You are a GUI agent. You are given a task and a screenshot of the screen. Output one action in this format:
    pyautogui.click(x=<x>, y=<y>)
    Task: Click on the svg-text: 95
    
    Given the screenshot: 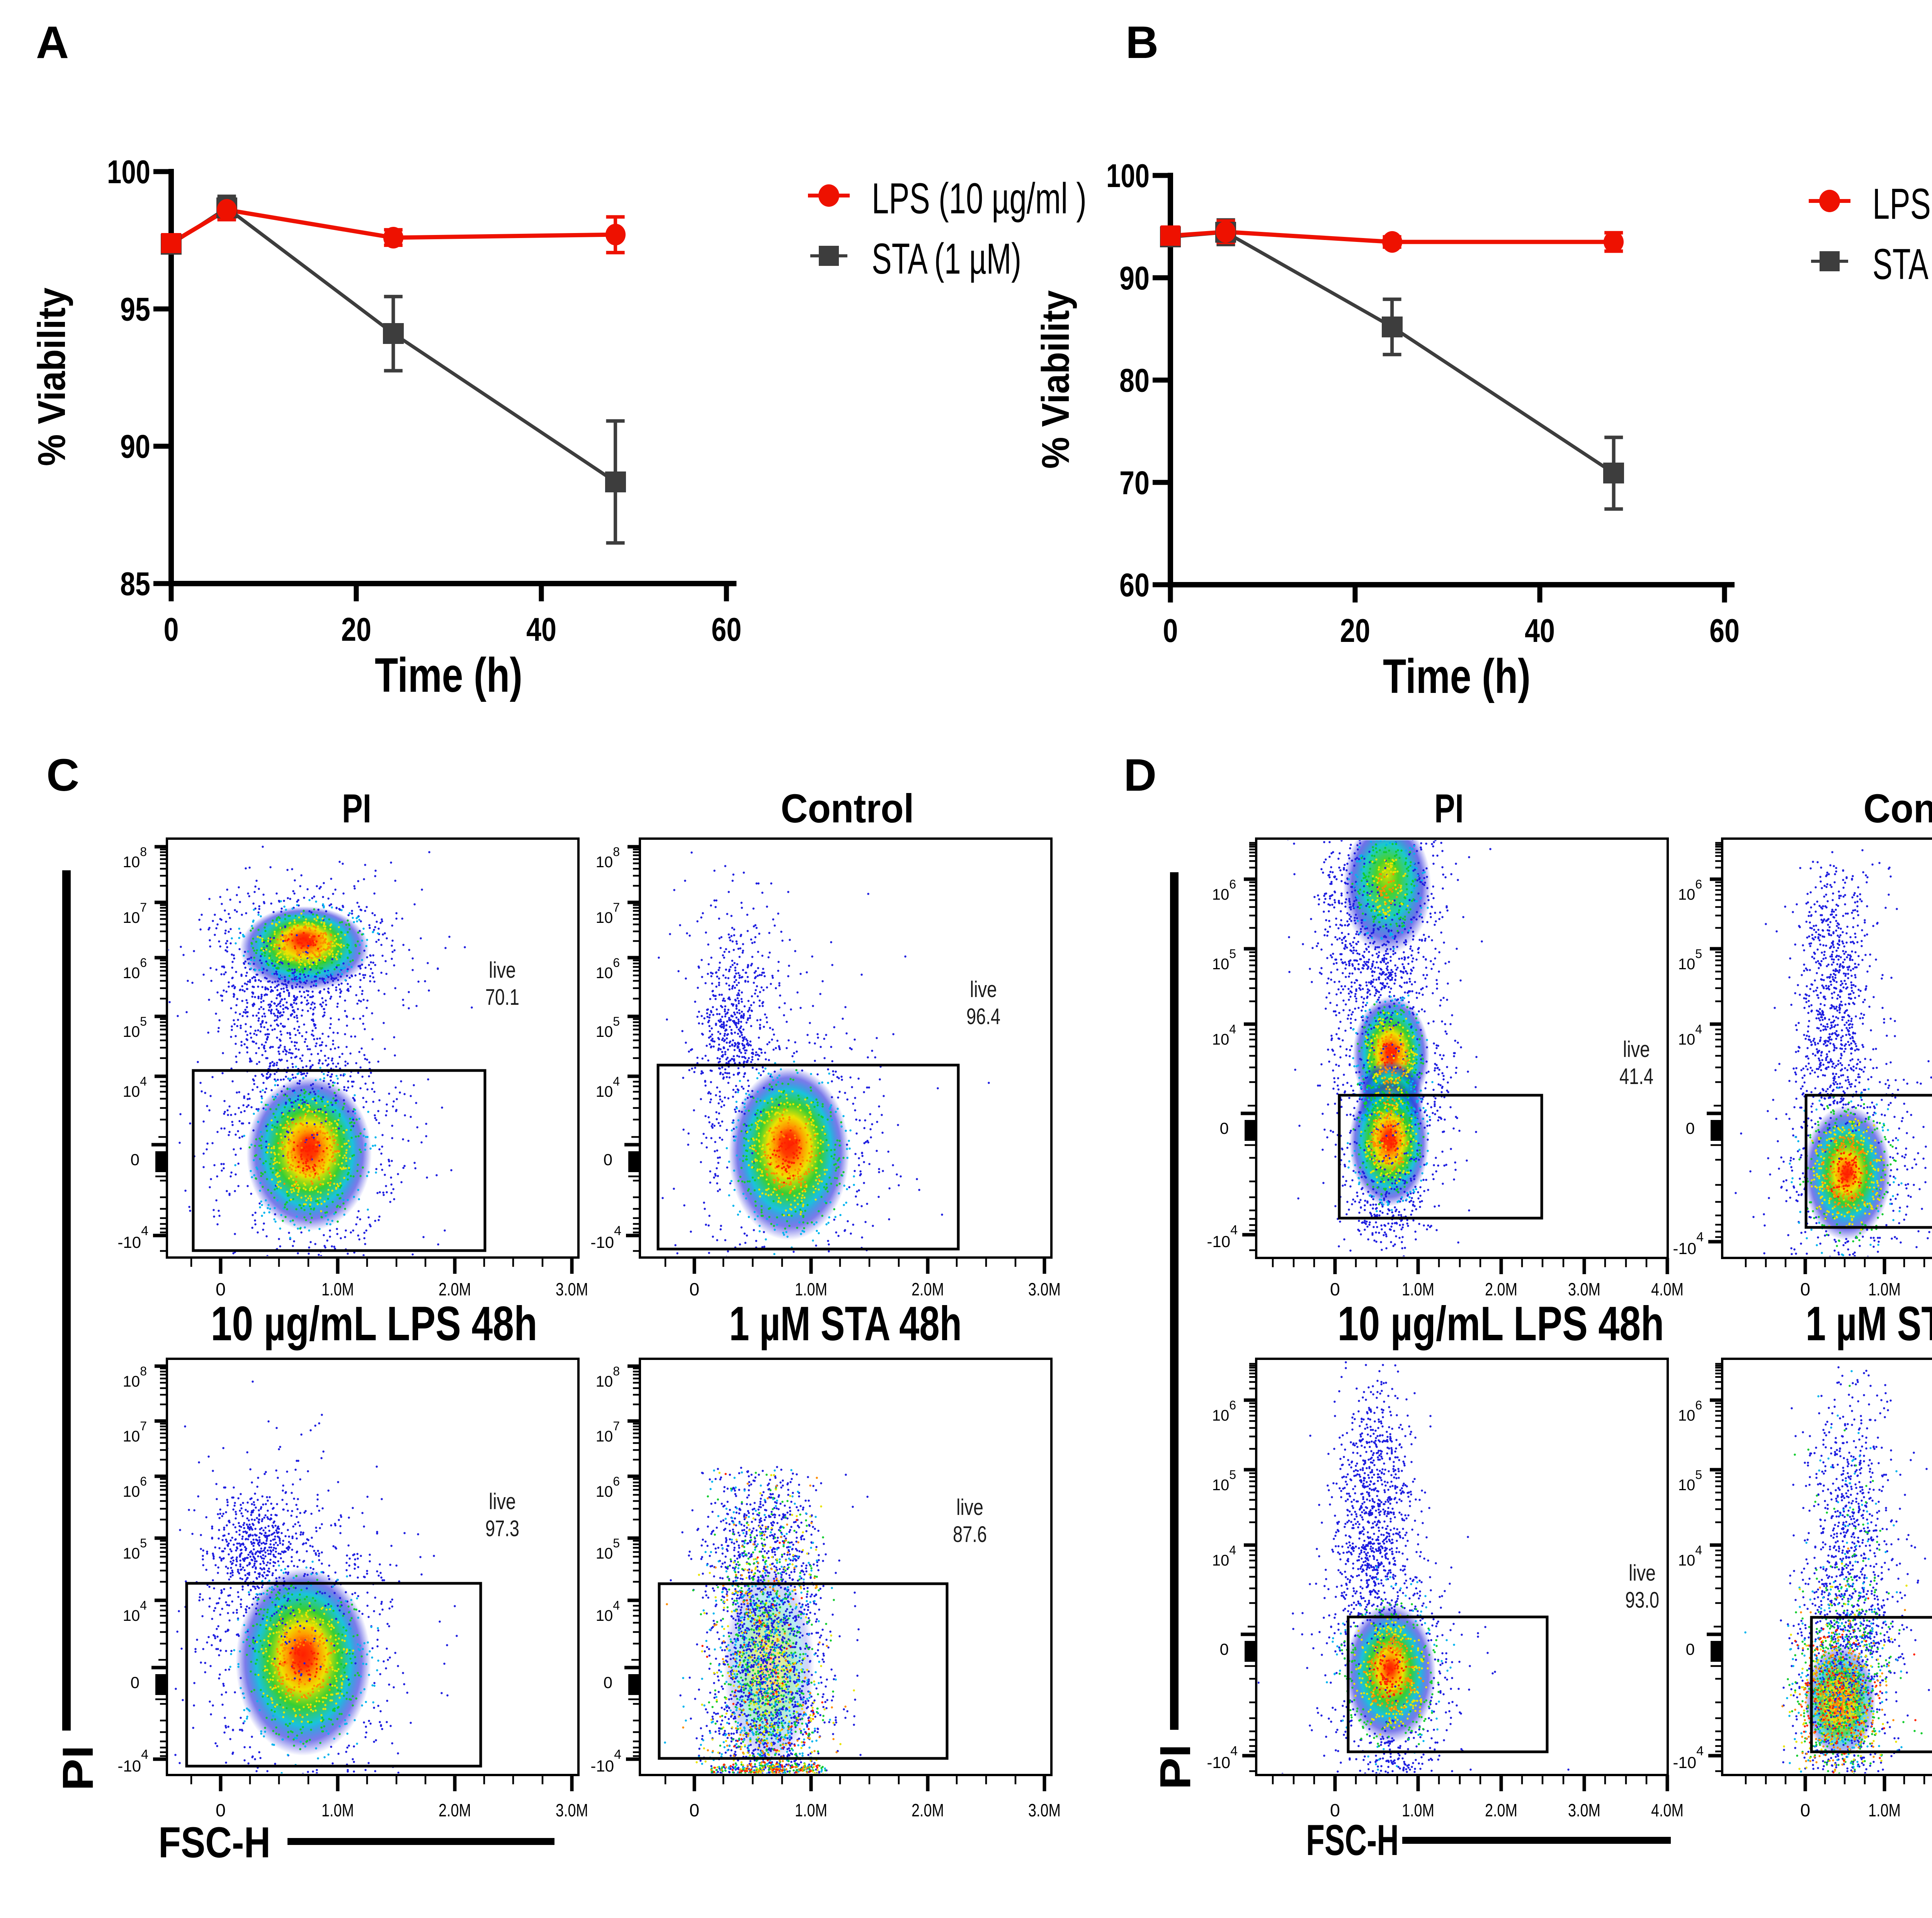 What is the action you would take?
    pyautogui.click(x=135, y=309)
    